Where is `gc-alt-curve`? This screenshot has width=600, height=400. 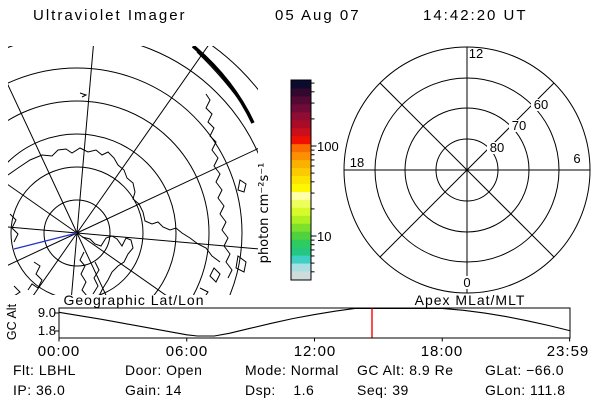 gc-alt-curve is located at coordinates (314, 322).